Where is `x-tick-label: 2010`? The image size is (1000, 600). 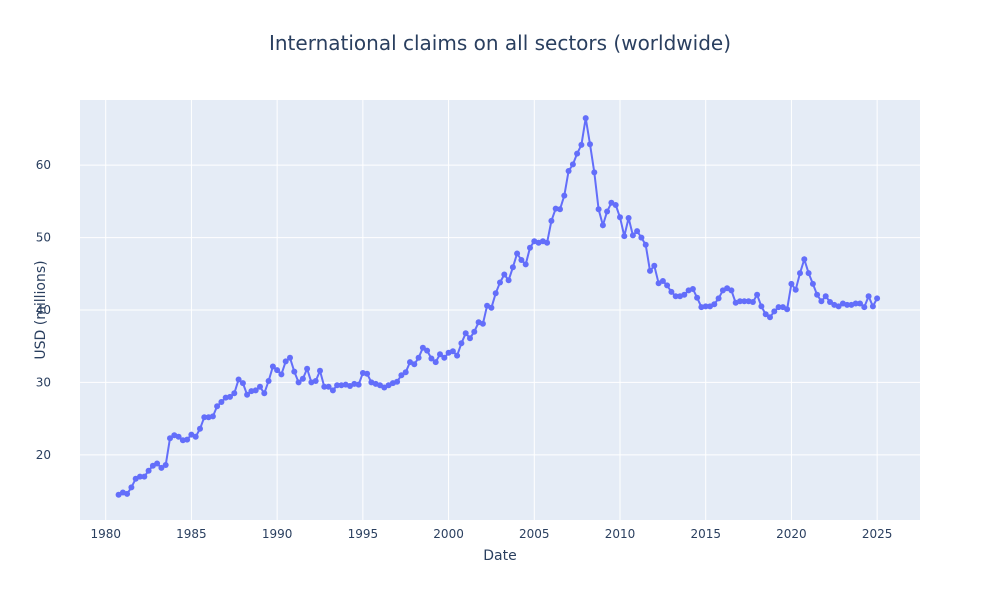
x-tick-label: 2010 is located at coordinates (620, 534).